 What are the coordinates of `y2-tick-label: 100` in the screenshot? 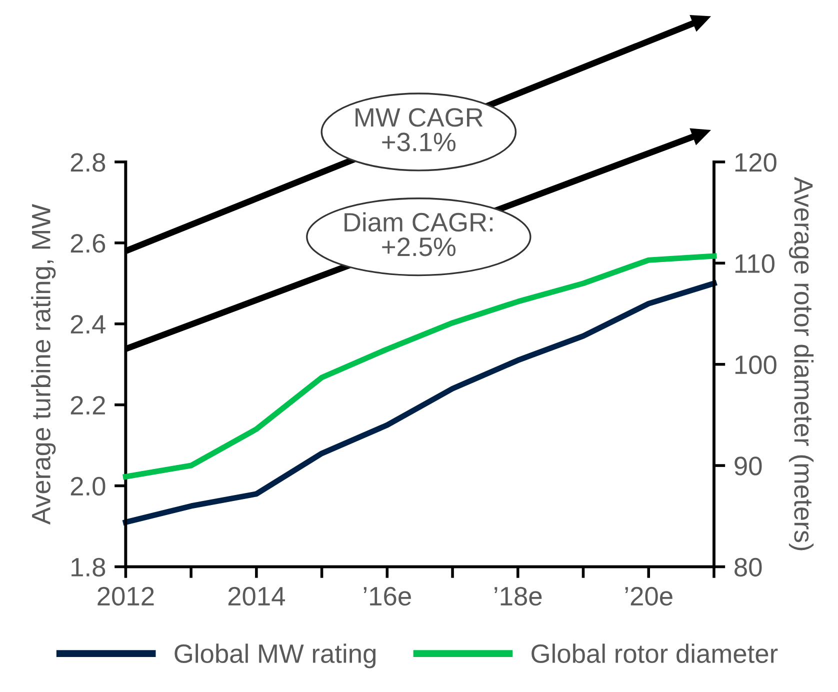 It's located at (755, 364).